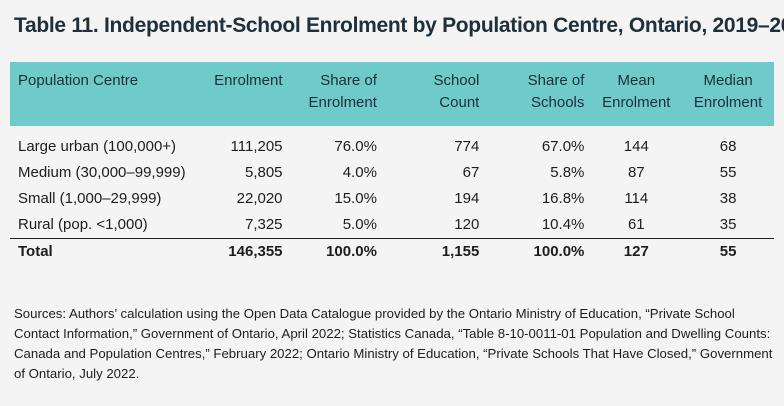 Image resolution: width=784 pixels, height=406 pixels. I want to click on header-mean-enrolment: Mean Enrolment, so click(636, 91).